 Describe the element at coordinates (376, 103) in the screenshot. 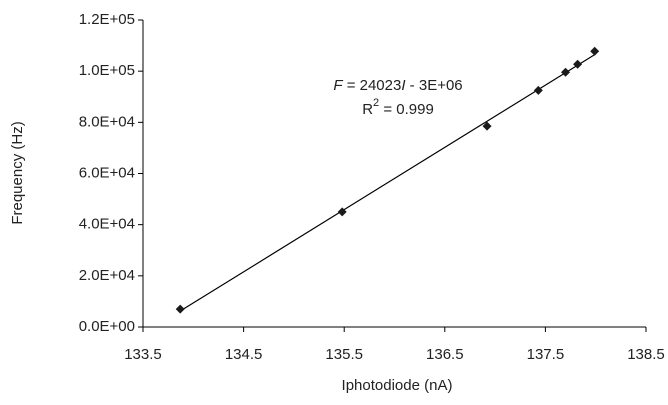

I see `r-squared-part: 2` at that location.